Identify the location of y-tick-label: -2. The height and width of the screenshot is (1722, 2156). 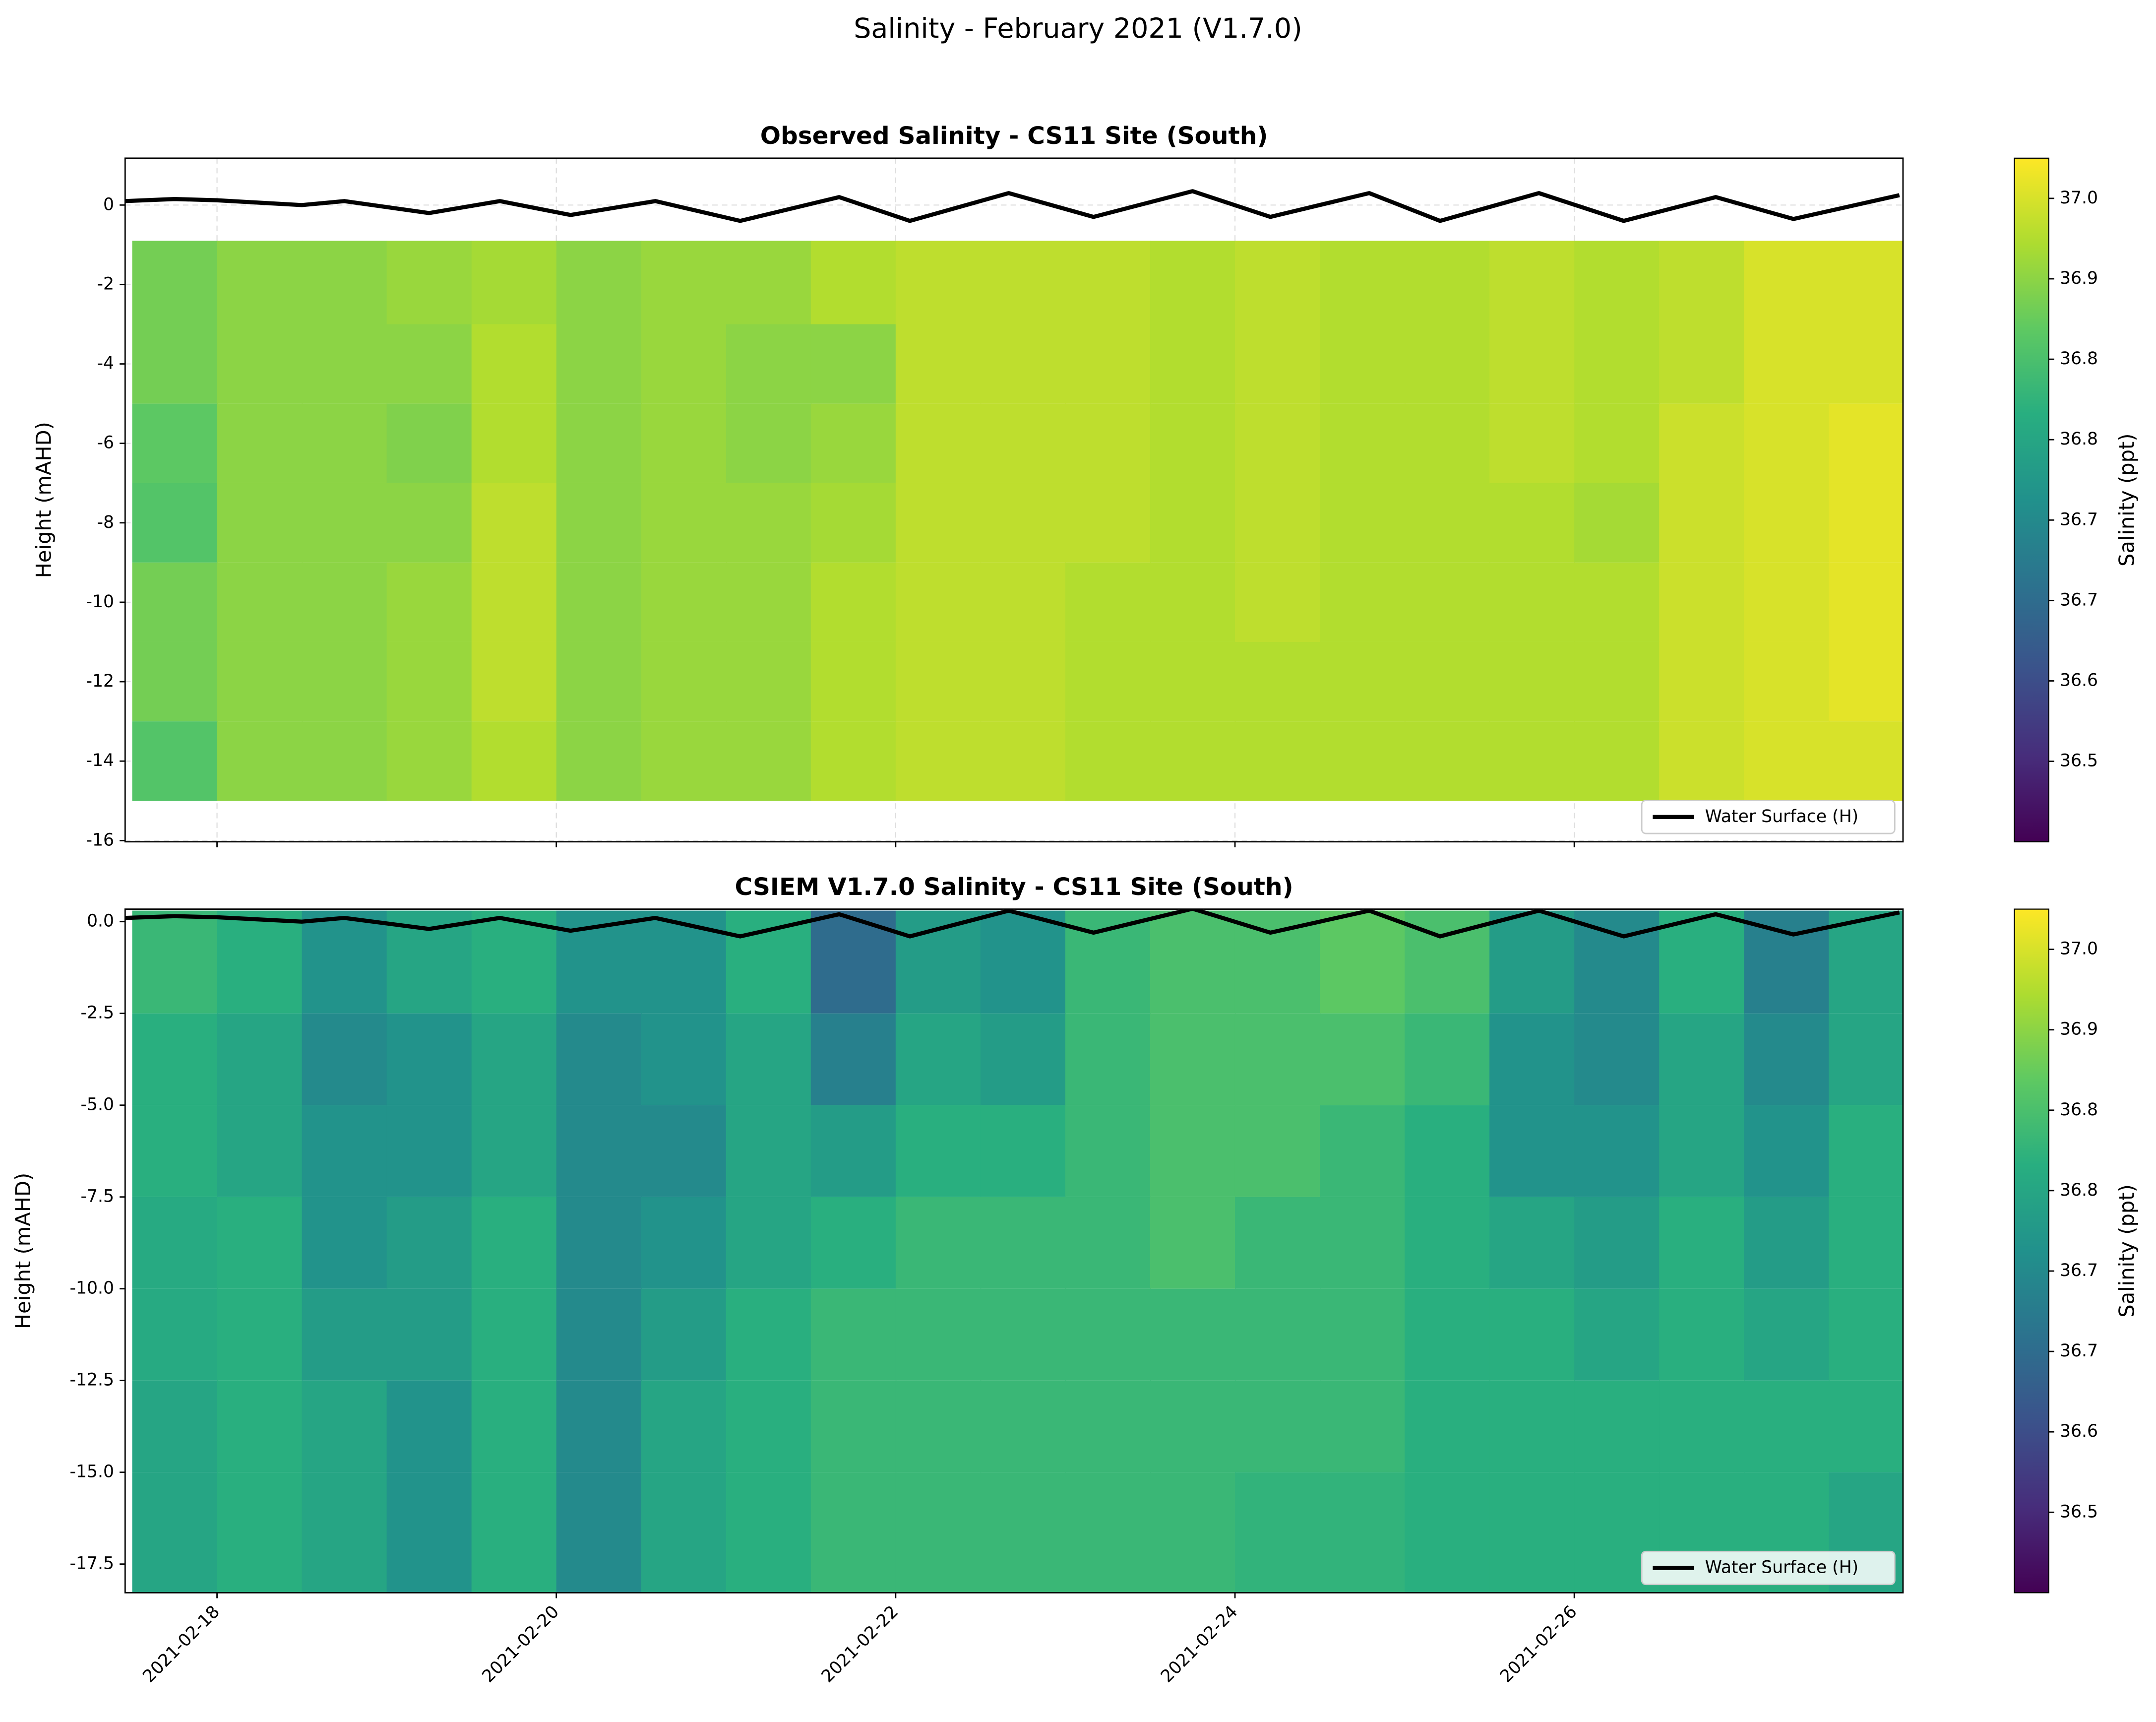
(106, 284).